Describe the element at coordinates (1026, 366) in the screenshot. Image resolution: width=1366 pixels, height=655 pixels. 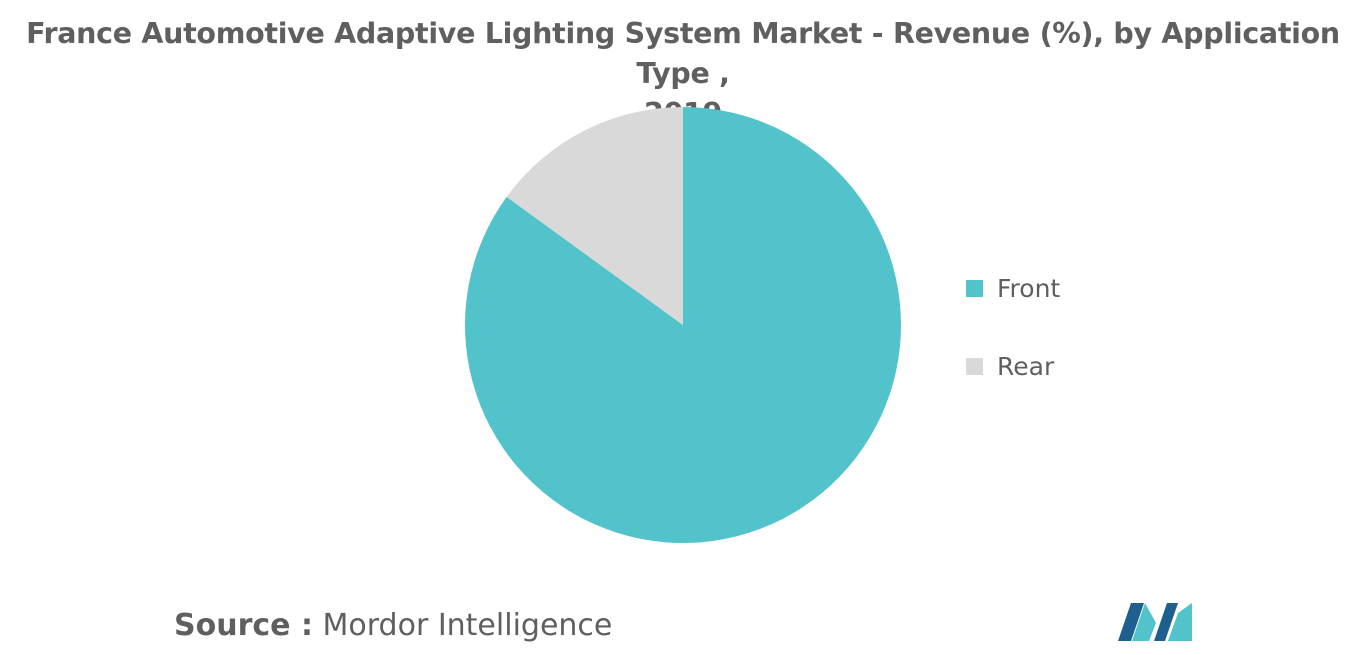
I see `legend-label: Rear` at that location.